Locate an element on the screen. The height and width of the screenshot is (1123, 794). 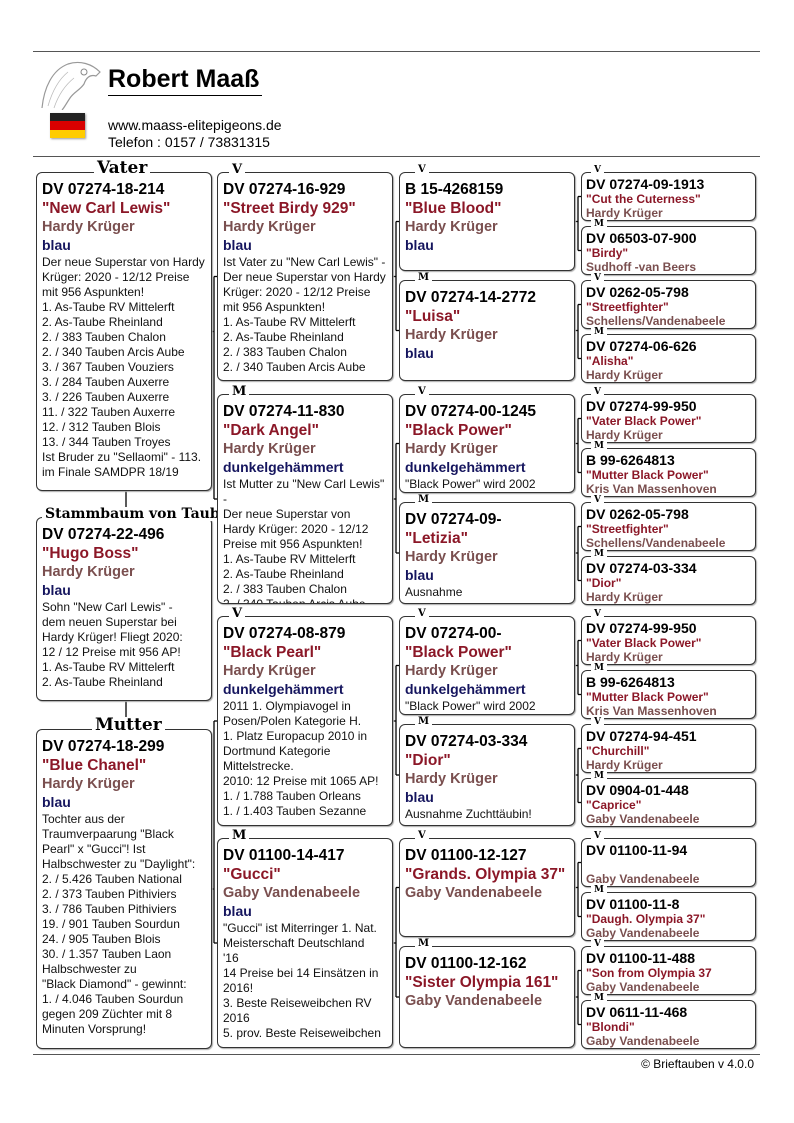
divider is located at coordinates (396, 1054).